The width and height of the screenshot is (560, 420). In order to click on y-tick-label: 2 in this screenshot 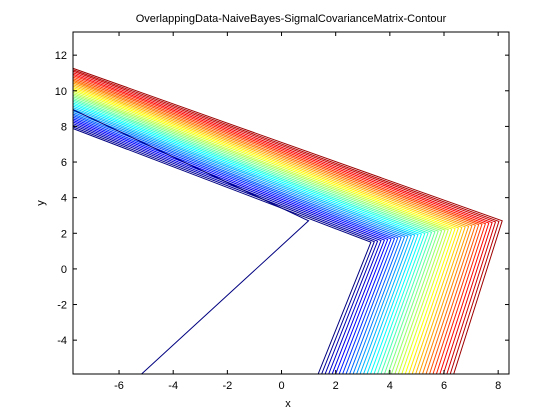, I will do `click(64, 234)`.